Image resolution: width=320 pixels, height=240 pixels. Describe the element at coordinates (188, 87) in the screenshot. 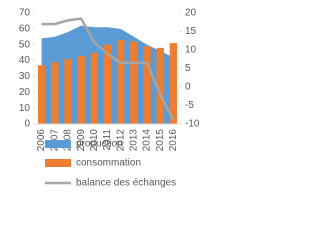

I see `y2-tick-label: 0` at that location.